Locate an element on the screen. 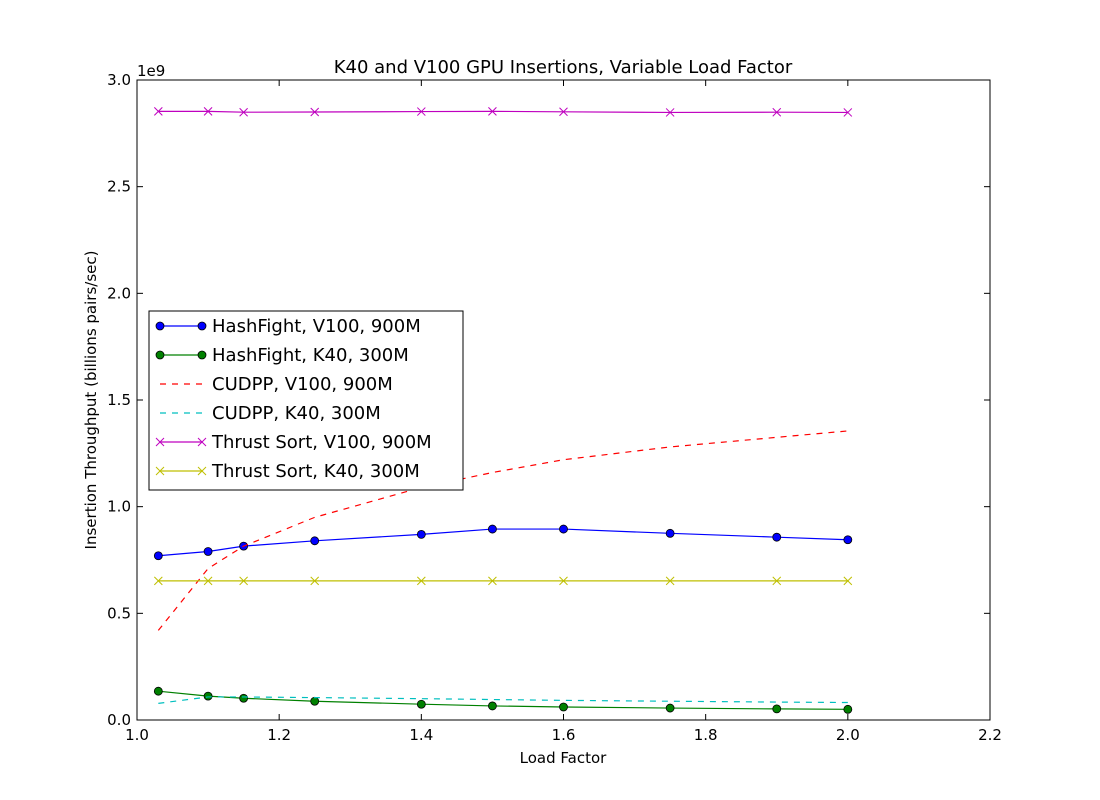 This screenshot has height=800, width=1100. legend-item-4: Thrust Sort, V100, 900M is located at coordinates (293, 442).